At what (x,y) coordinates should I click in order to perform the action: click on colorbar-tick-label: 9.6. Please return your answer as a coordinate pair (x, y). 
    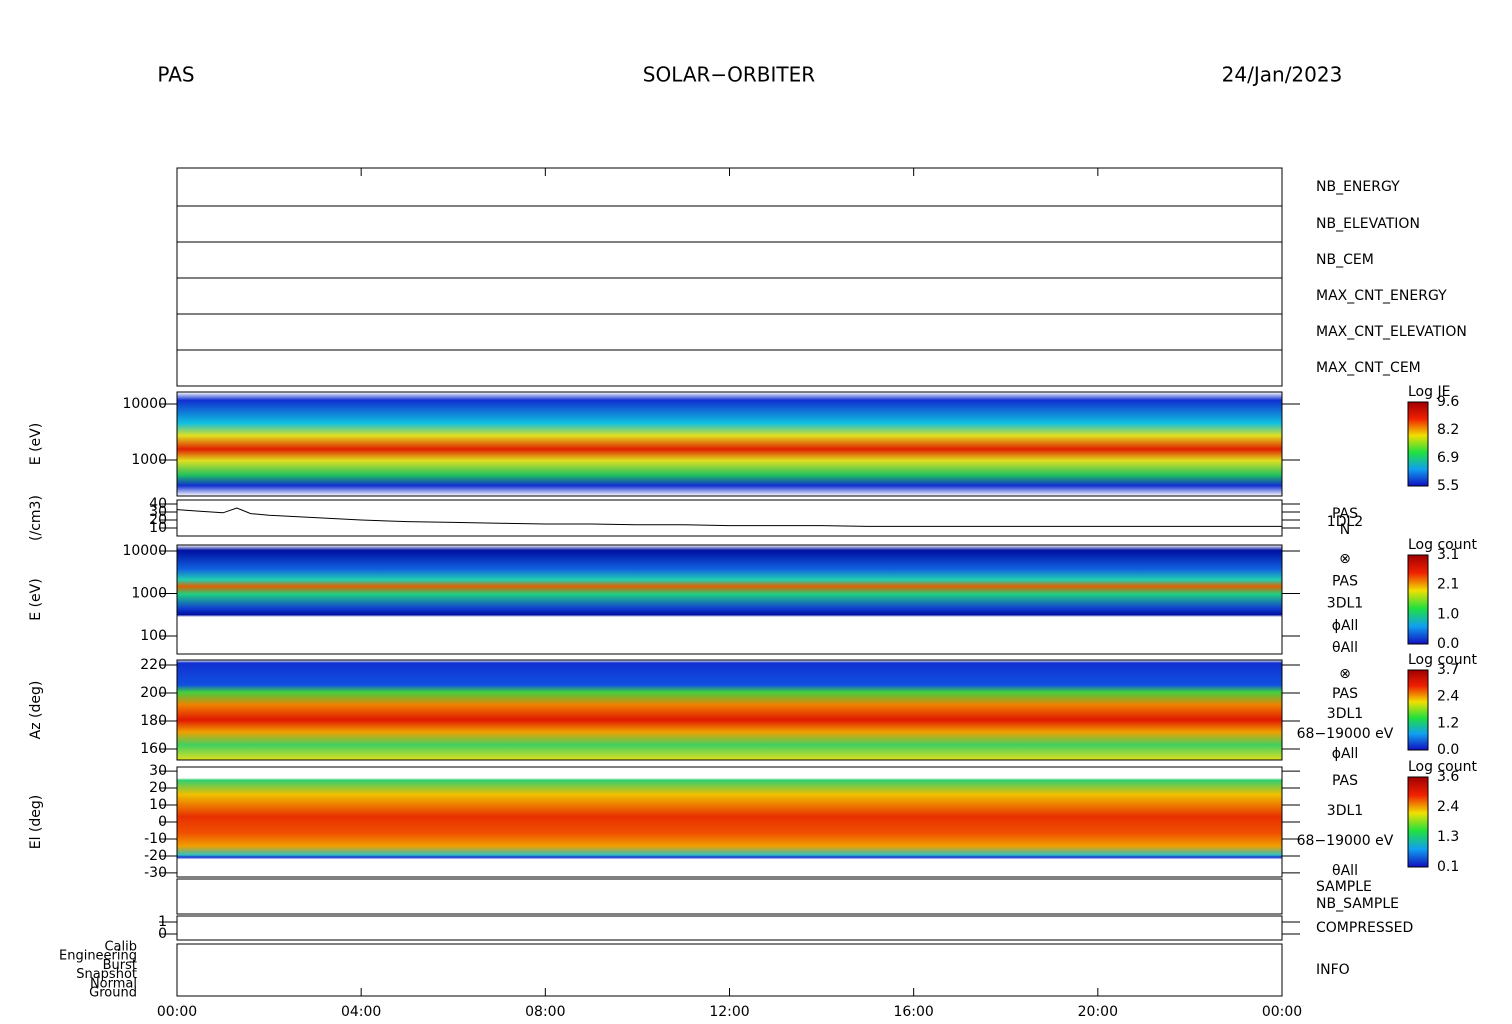
    Looking at the image, I should click on (1448, 402).